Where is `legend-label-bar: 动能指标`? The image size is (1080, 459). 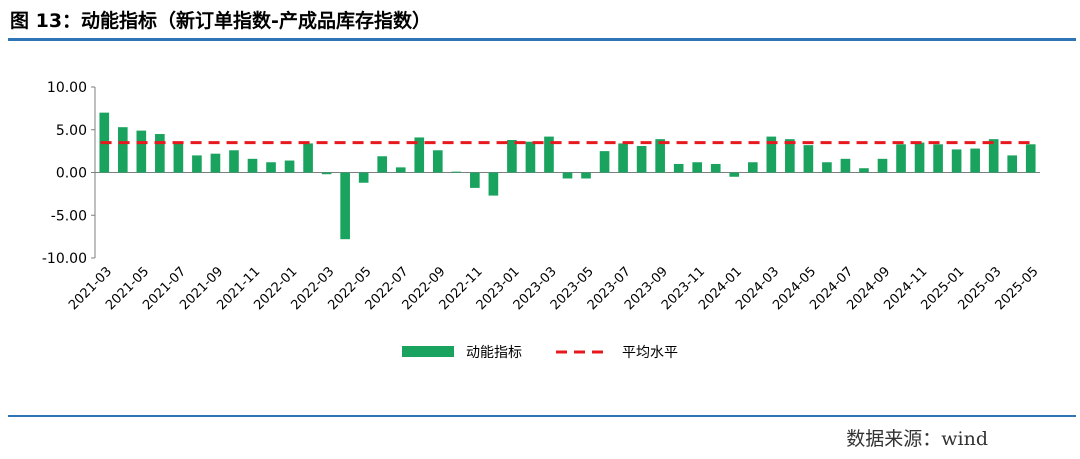
legend-label-bar: 动能指标 is located at coordinates (494, 353).